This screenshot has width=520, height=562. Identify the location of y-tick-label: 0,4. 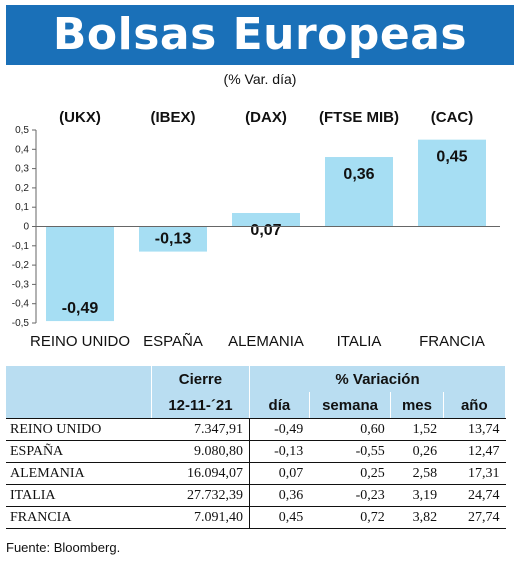
(22, 149).